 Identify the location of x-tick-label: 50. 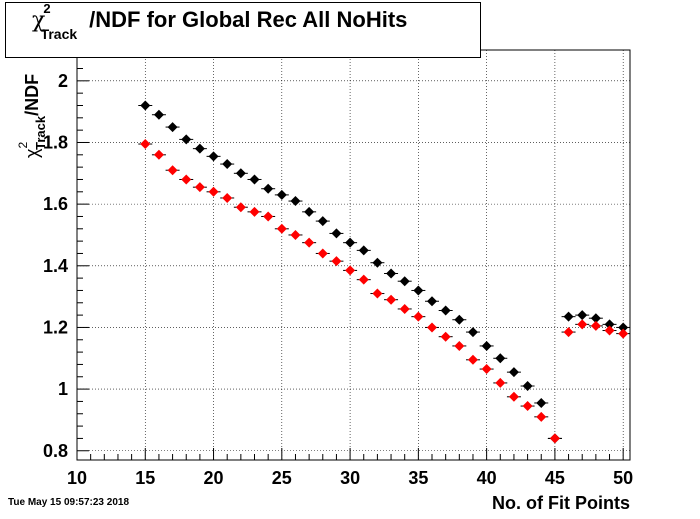
(623, 478).